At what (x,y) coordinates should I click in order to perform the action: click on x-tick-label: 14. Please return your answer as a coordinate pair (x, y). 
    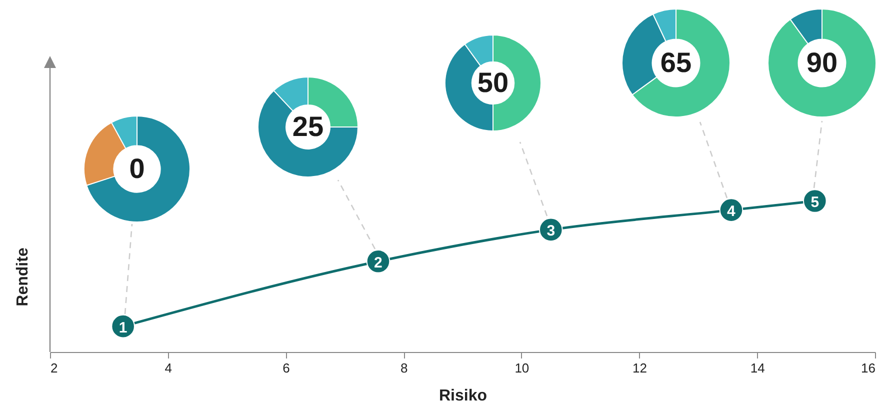
    Looking at the image, I should click on (757, 368).